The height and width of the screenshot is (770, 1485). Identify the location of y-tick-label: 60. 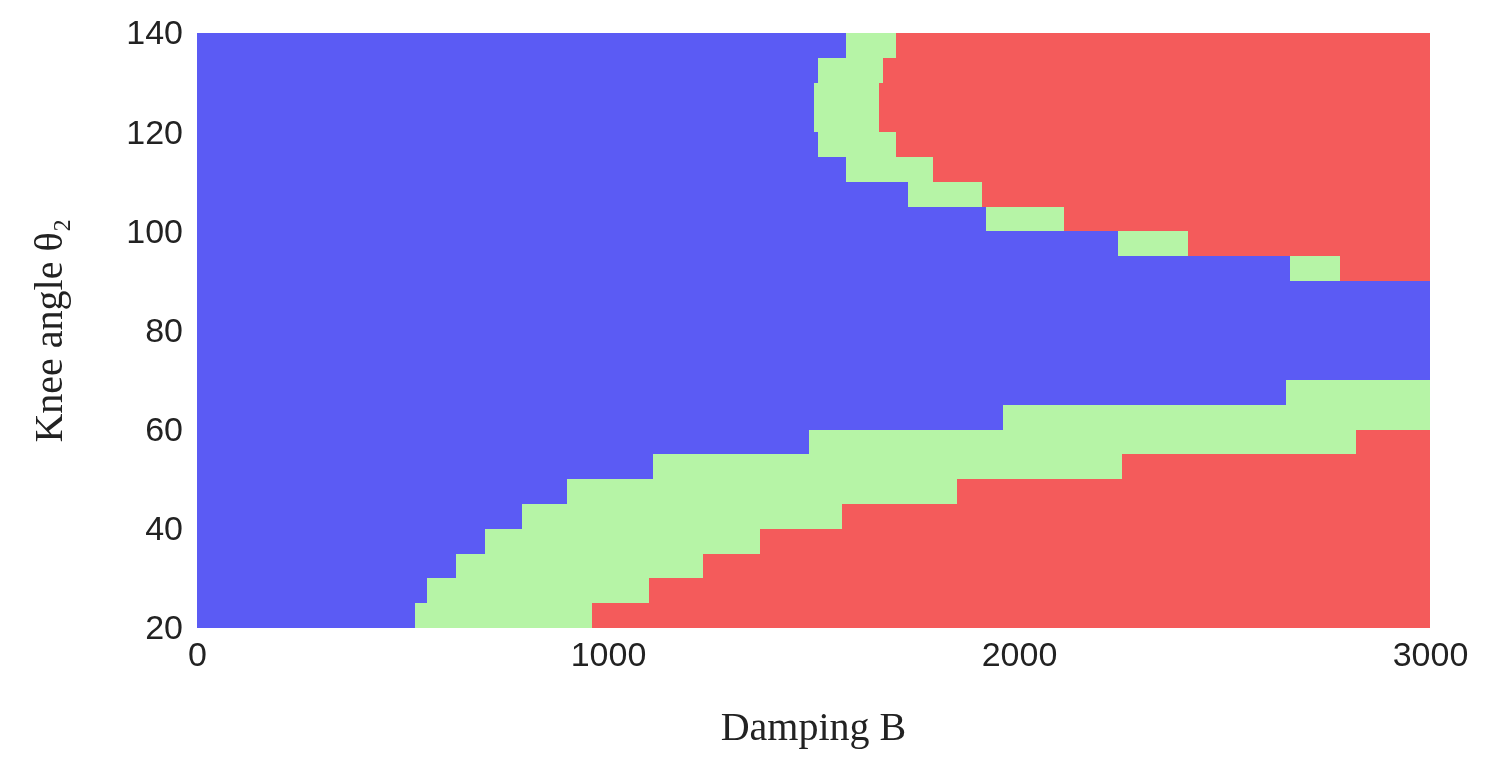
(164, 429).